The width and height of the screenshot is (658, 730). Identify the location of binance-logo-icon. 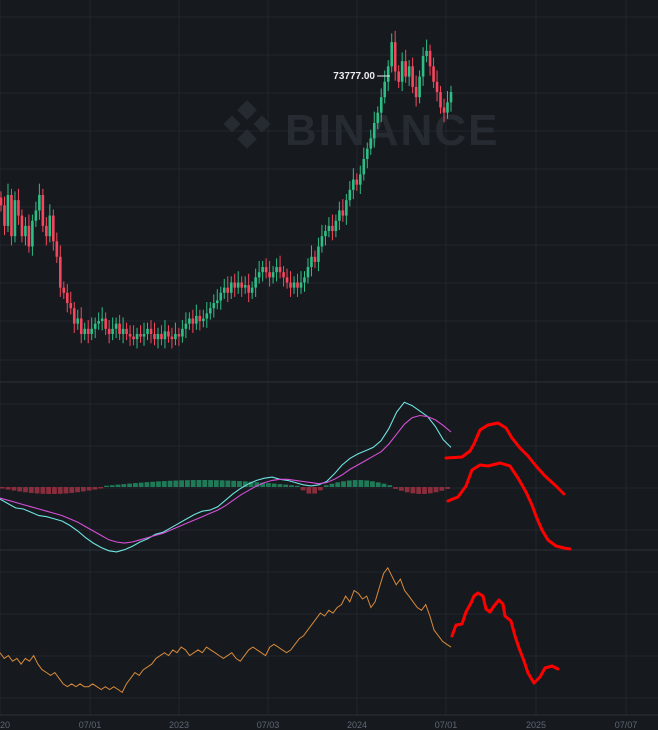
(247, 124).